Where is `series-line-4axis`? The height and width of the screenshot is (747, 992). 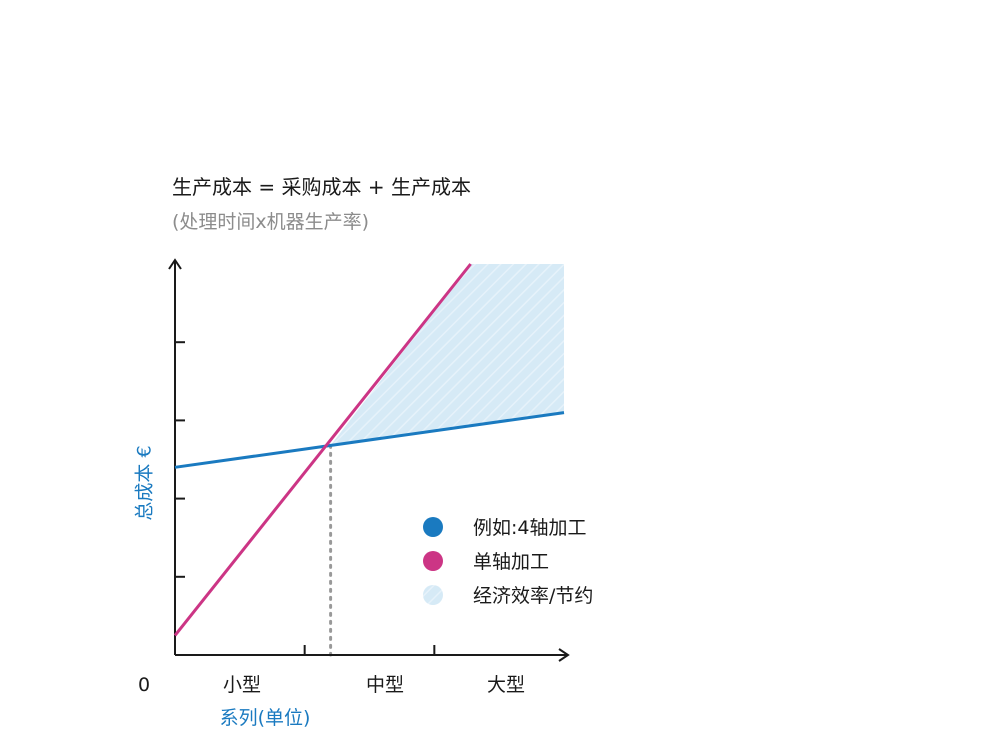 series-line-4axis is located at coordinates (369, 440).